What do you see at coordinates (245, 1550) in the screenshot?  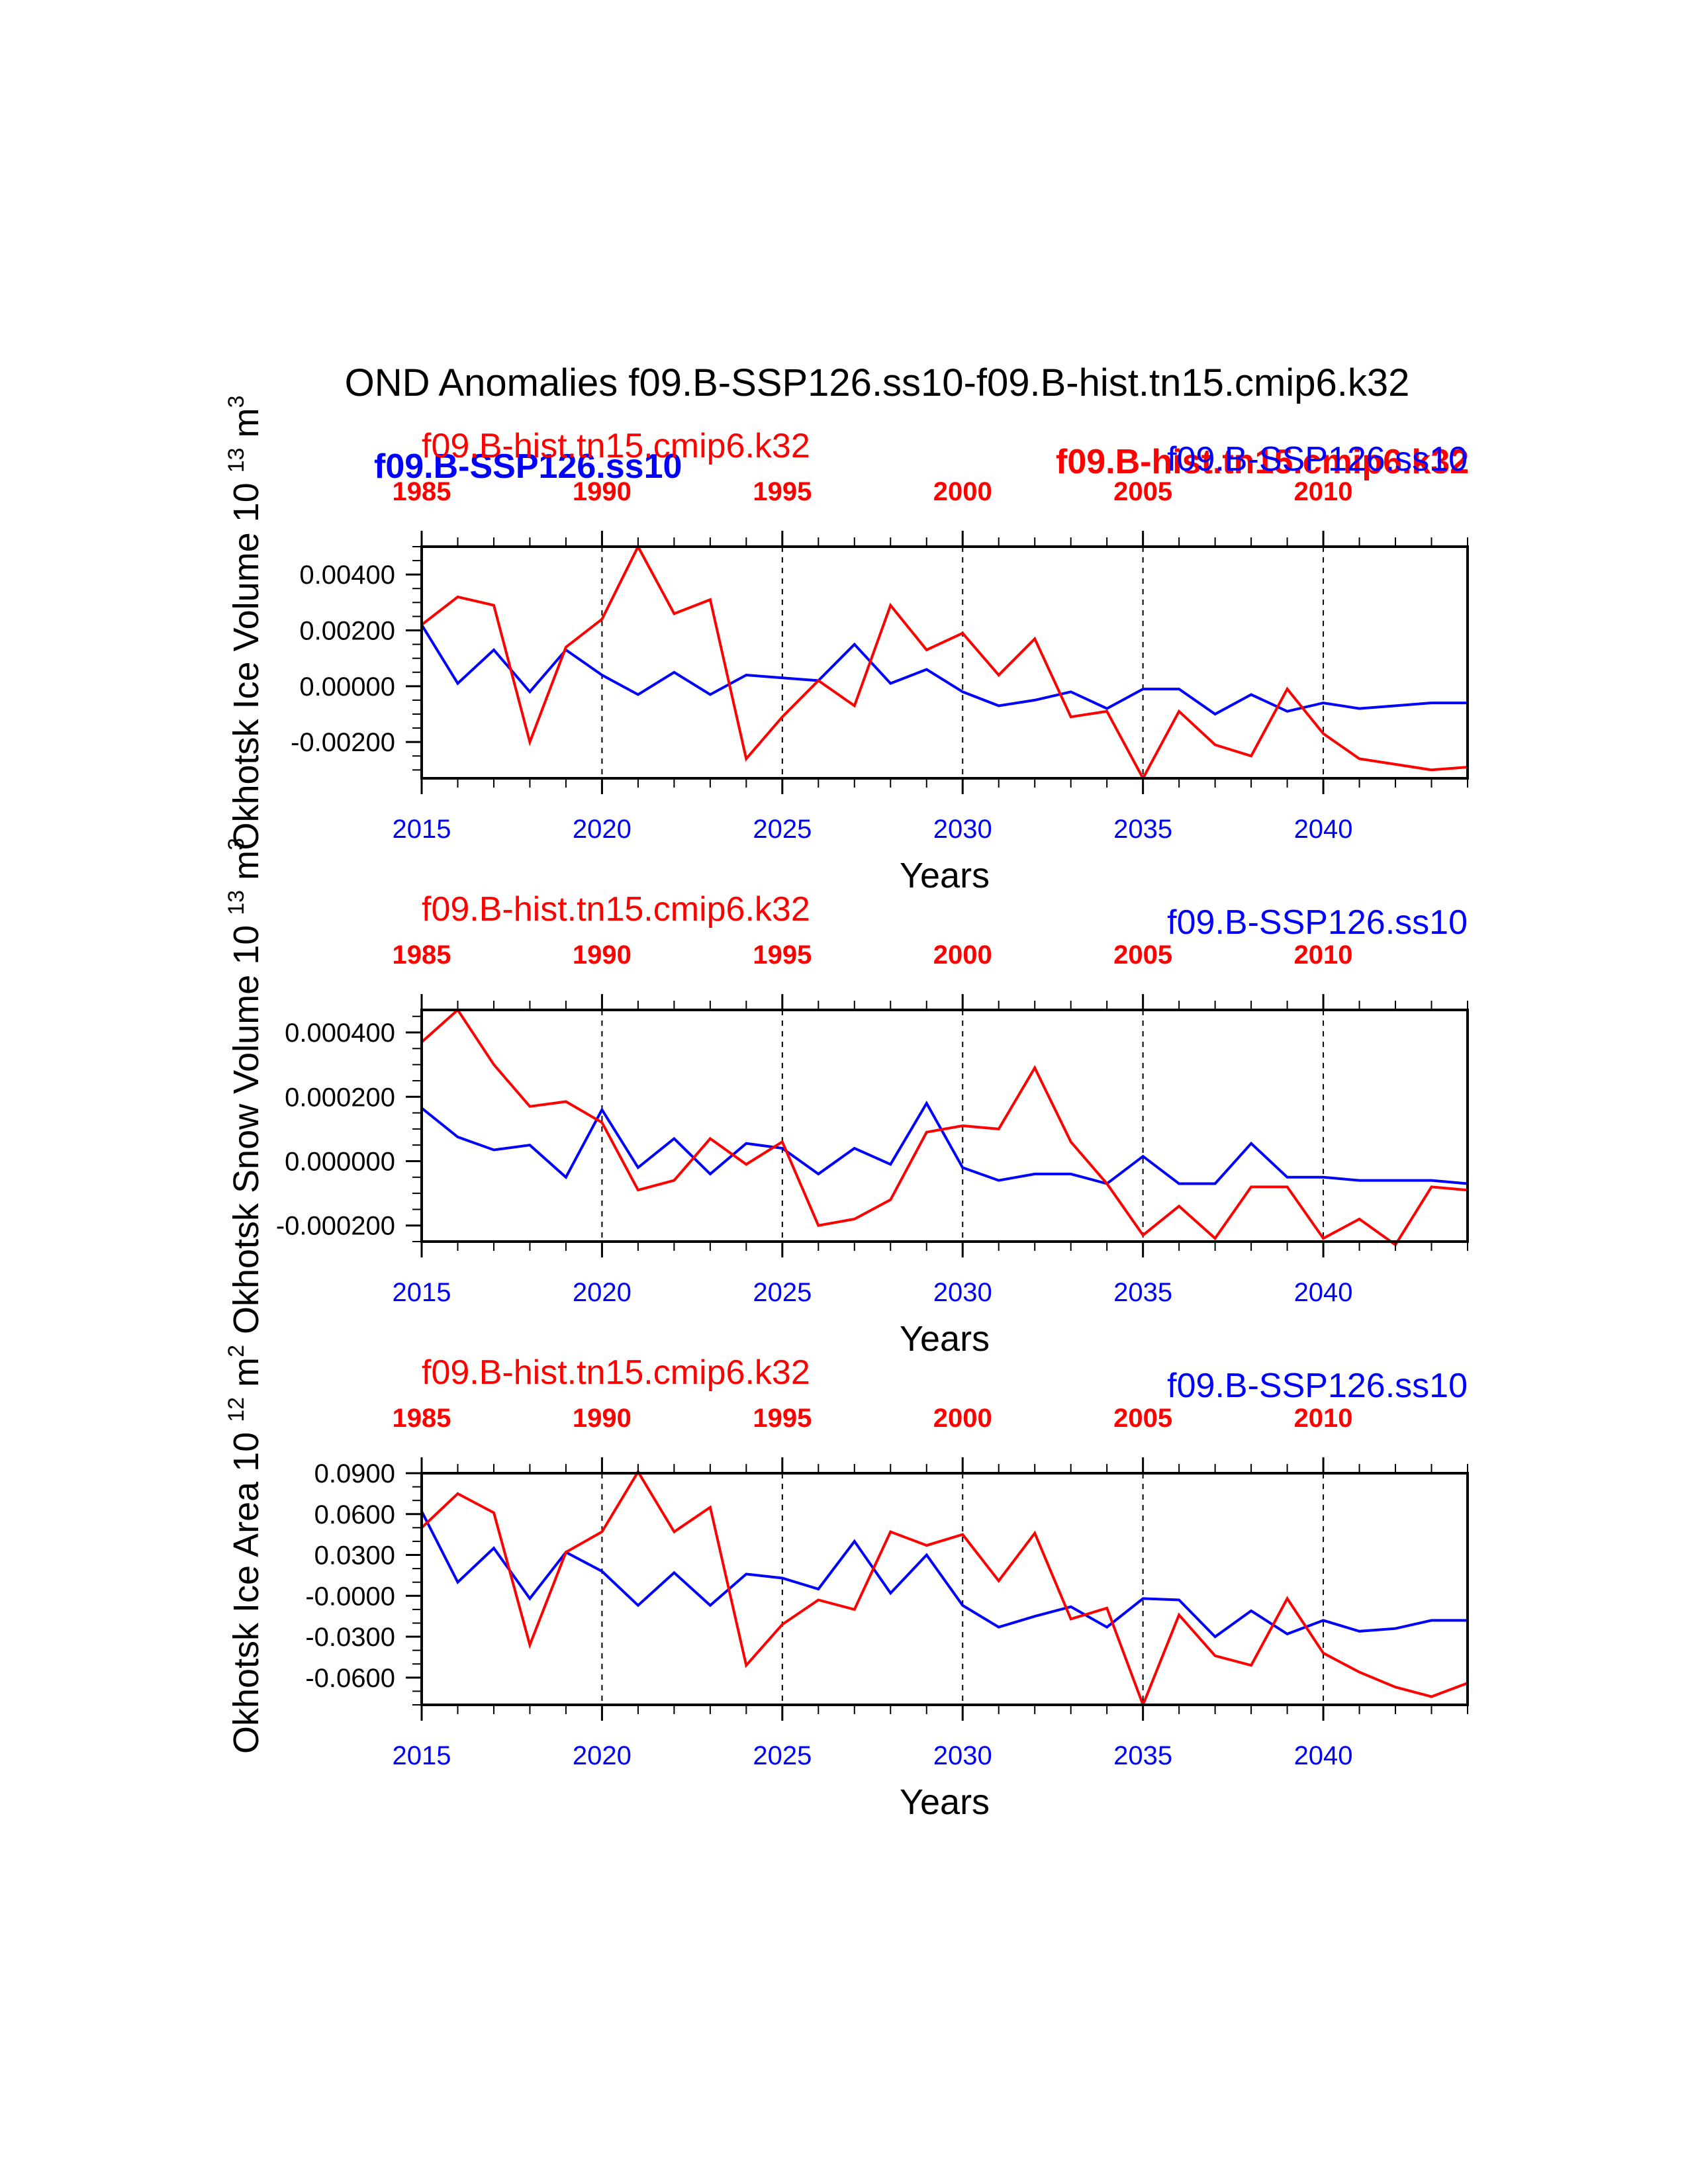 I see `y-axis-label: Okhotsk Ice Area 10 12 m2` at bounding box center [245, 1550].